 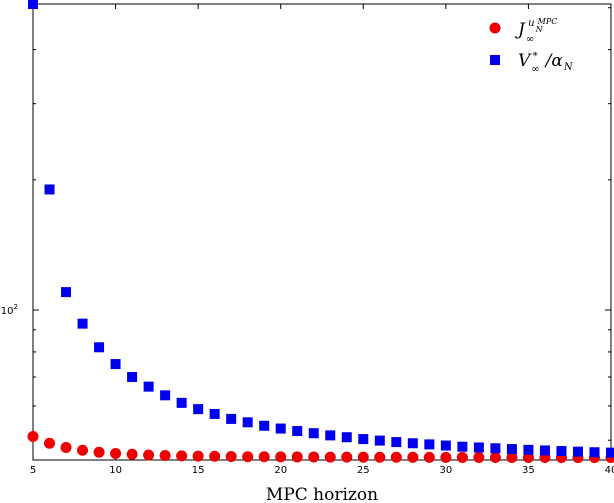 I want to click on x-tick-label: 35, so click(x=528, y=470).